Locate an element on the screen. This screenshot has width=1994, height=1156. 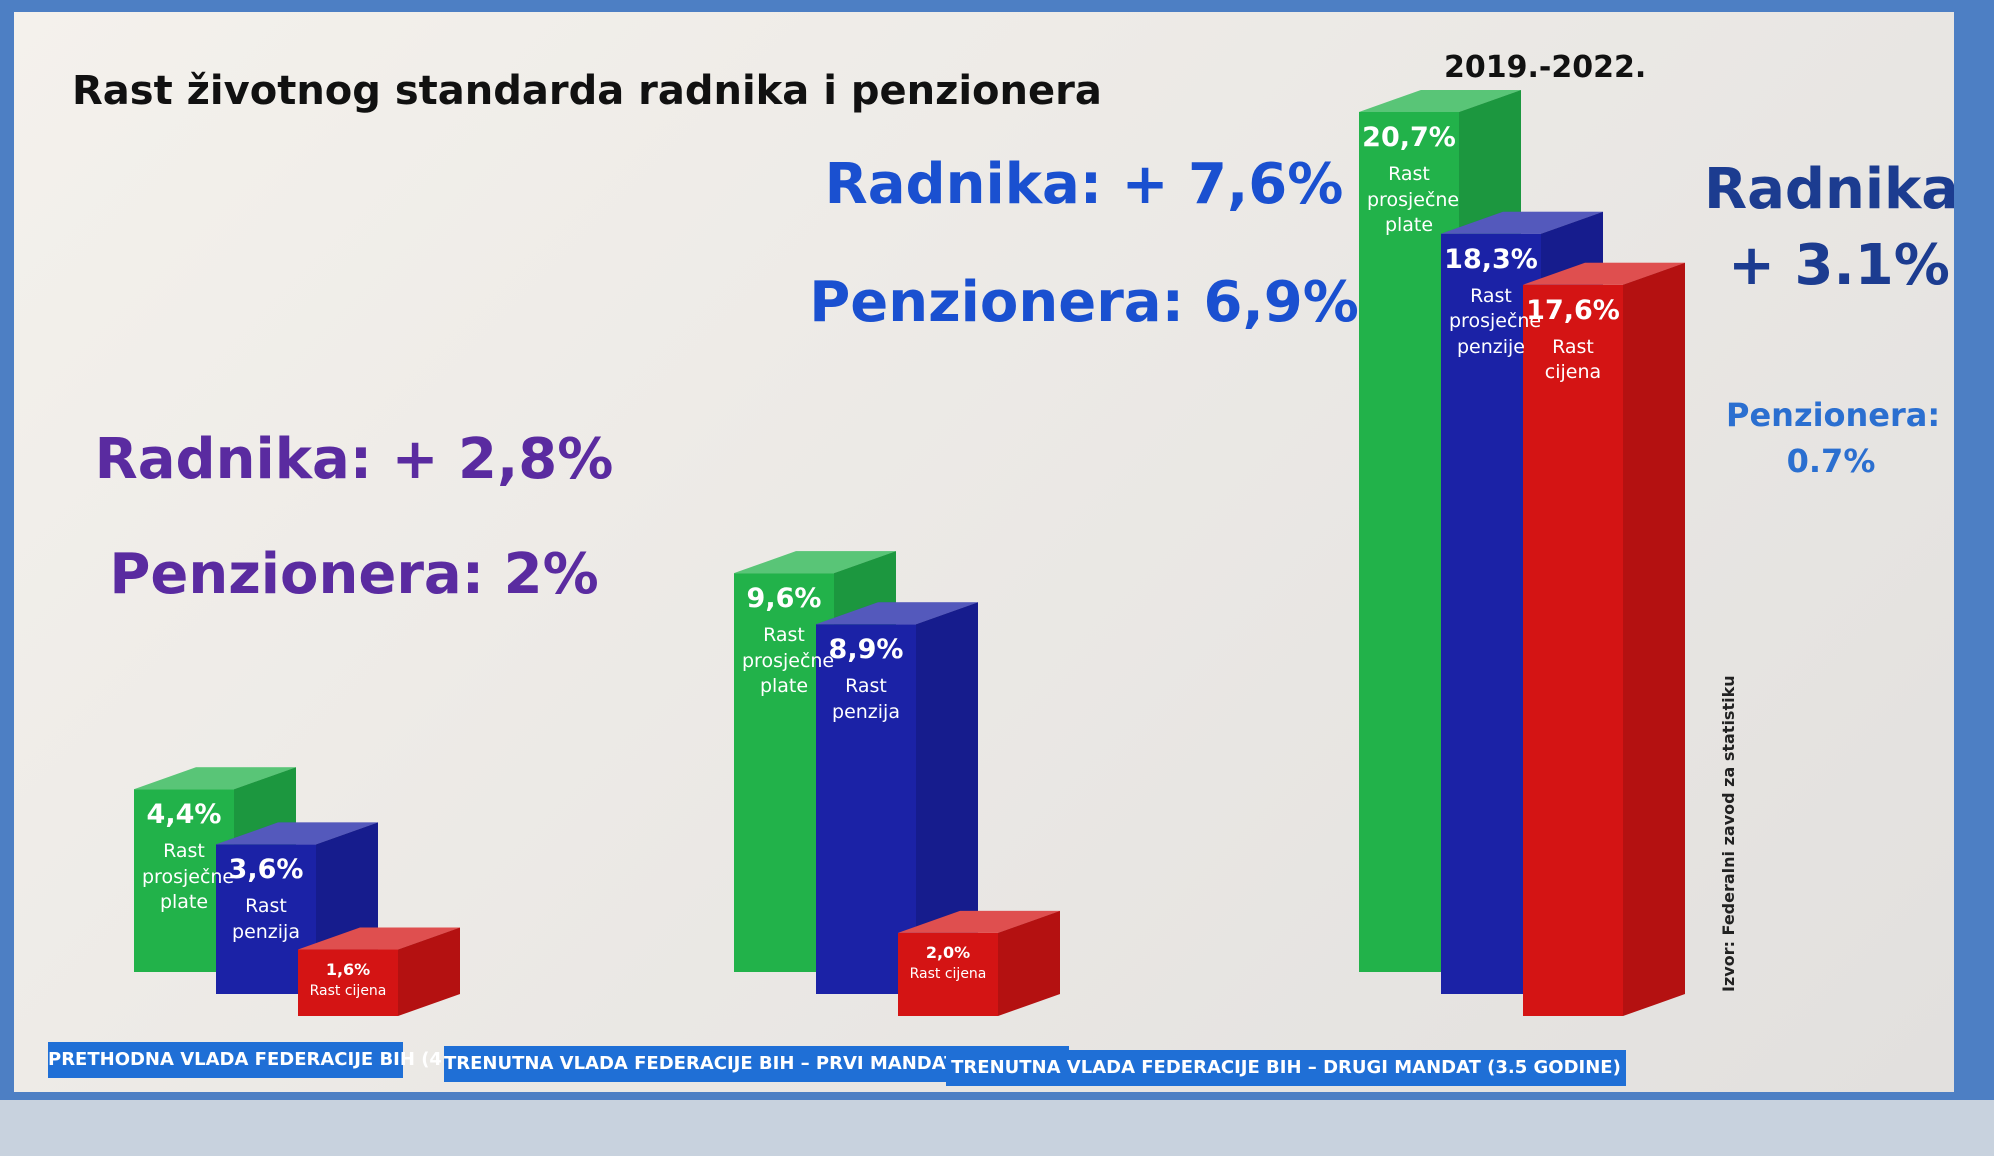
value-label: 20,7% is located at coordinates (1409, 137).